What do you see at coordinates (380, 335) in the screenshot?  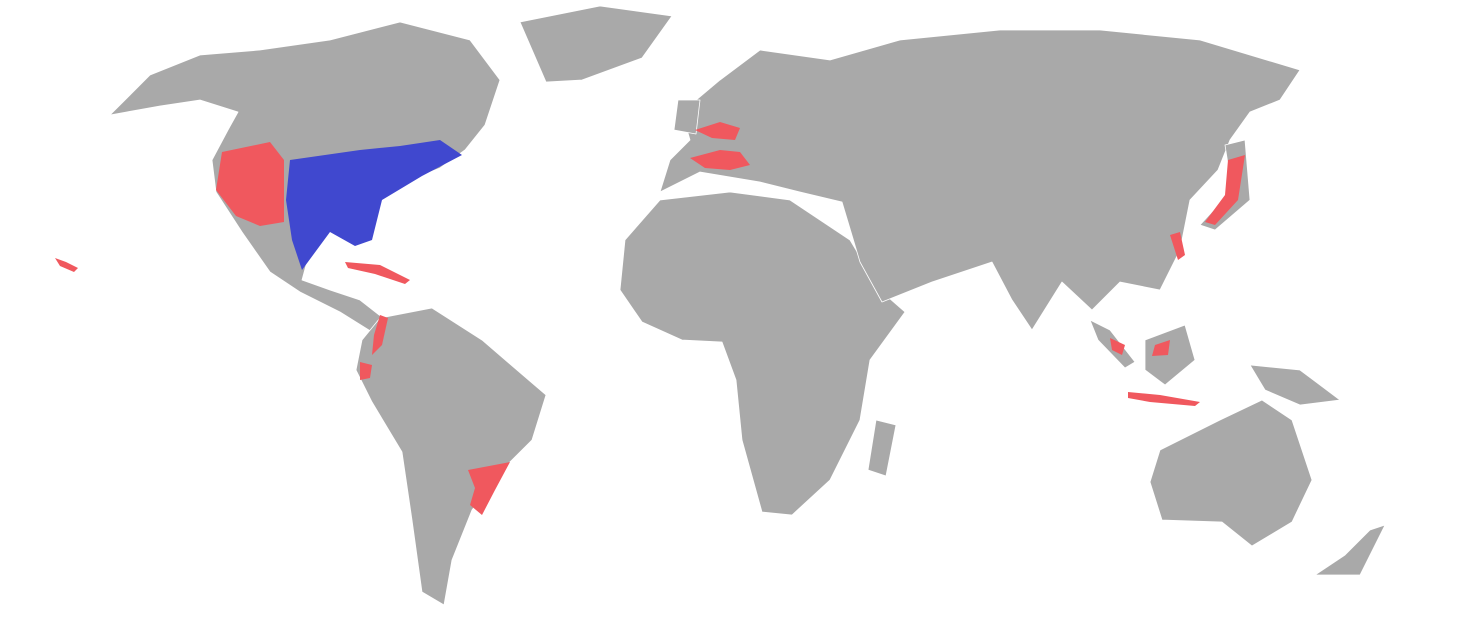 I see `introduced-range-andes` at bounding box center [380, 335].